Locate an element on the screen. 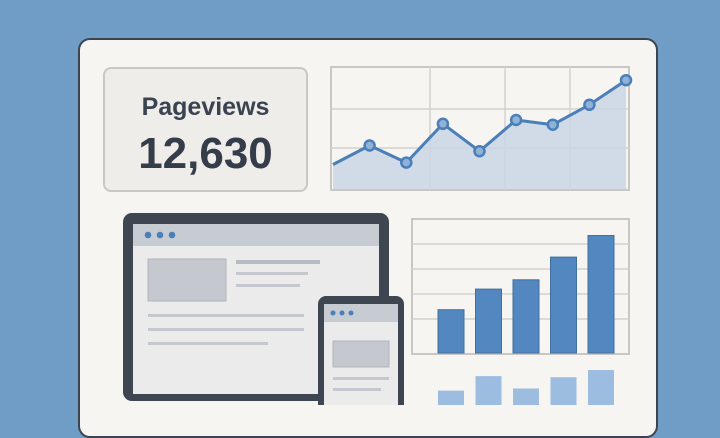 Image resolution: width=720 pixels, height=438 pixels. line-chart is located at coordinates (481, 128).